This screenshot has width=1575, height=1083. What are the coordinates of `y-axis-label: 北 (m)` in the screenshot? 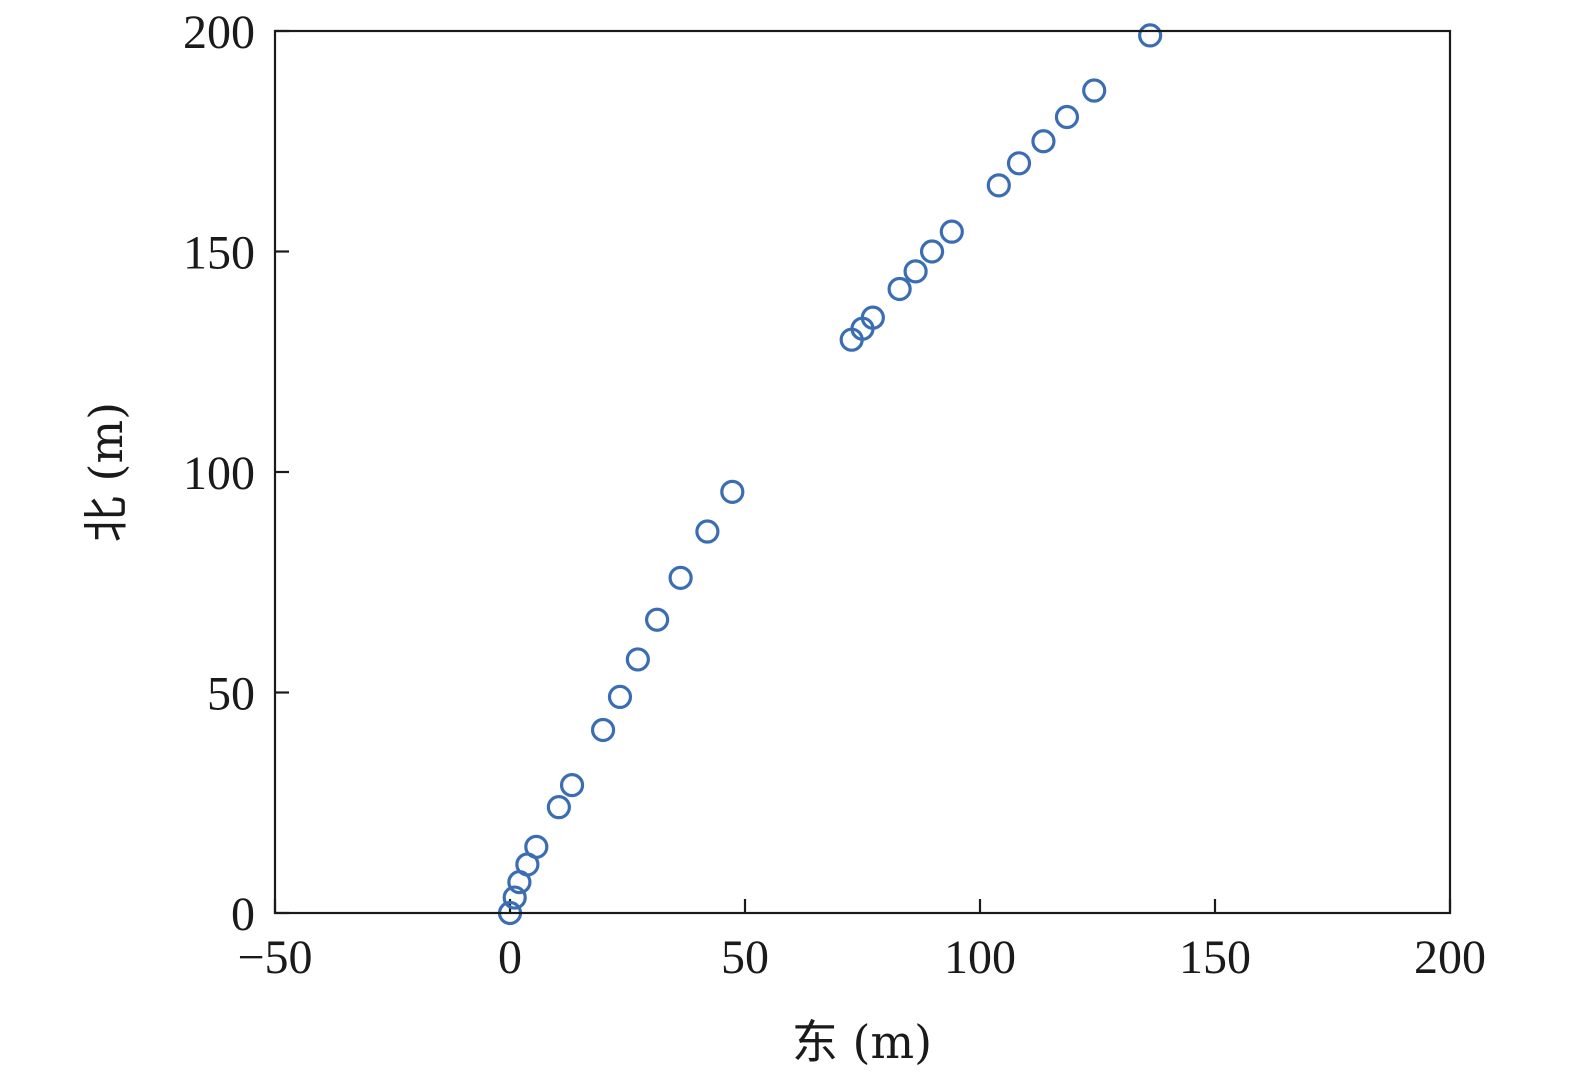 It's located at (106, 472).